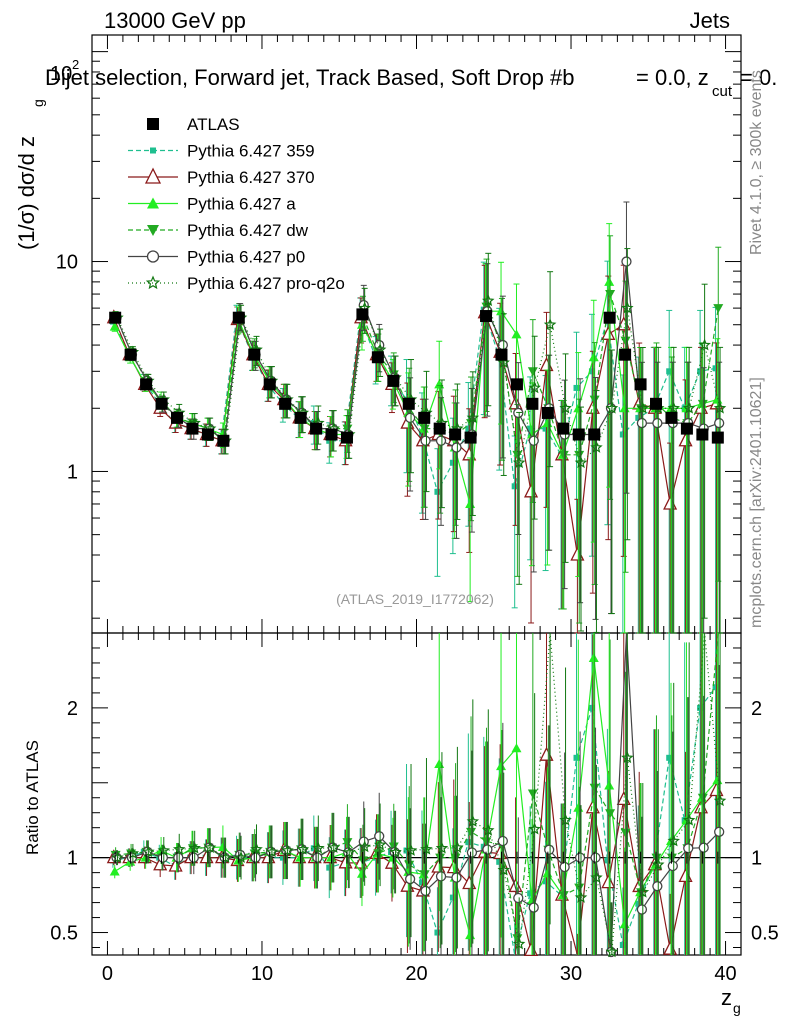 This screenshot has width=786, height=1024. I want to click on ratio-tick-label-right: 2, so click(756, 709).